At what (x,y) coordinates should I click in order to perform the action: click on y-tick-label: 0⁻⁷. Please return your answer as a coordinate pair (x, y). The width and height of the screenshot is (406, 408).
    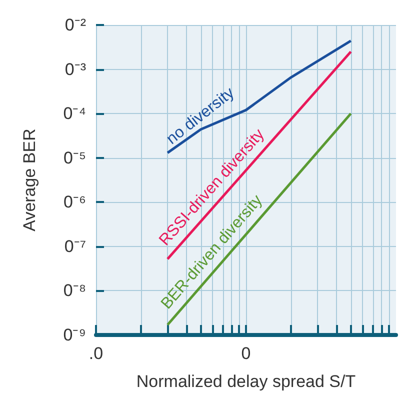
    Looking at the image, I should click on (75, 246).